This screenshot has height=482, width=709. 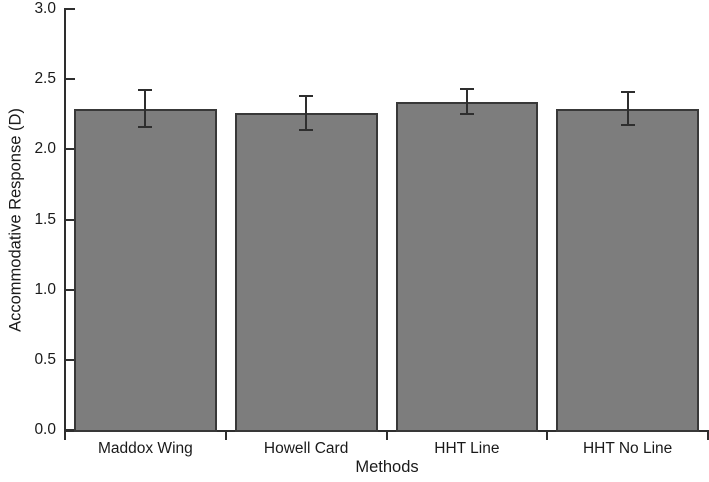 I want to click on y-axis-title: Accommodative Response (D), so click(x=15, y=220).